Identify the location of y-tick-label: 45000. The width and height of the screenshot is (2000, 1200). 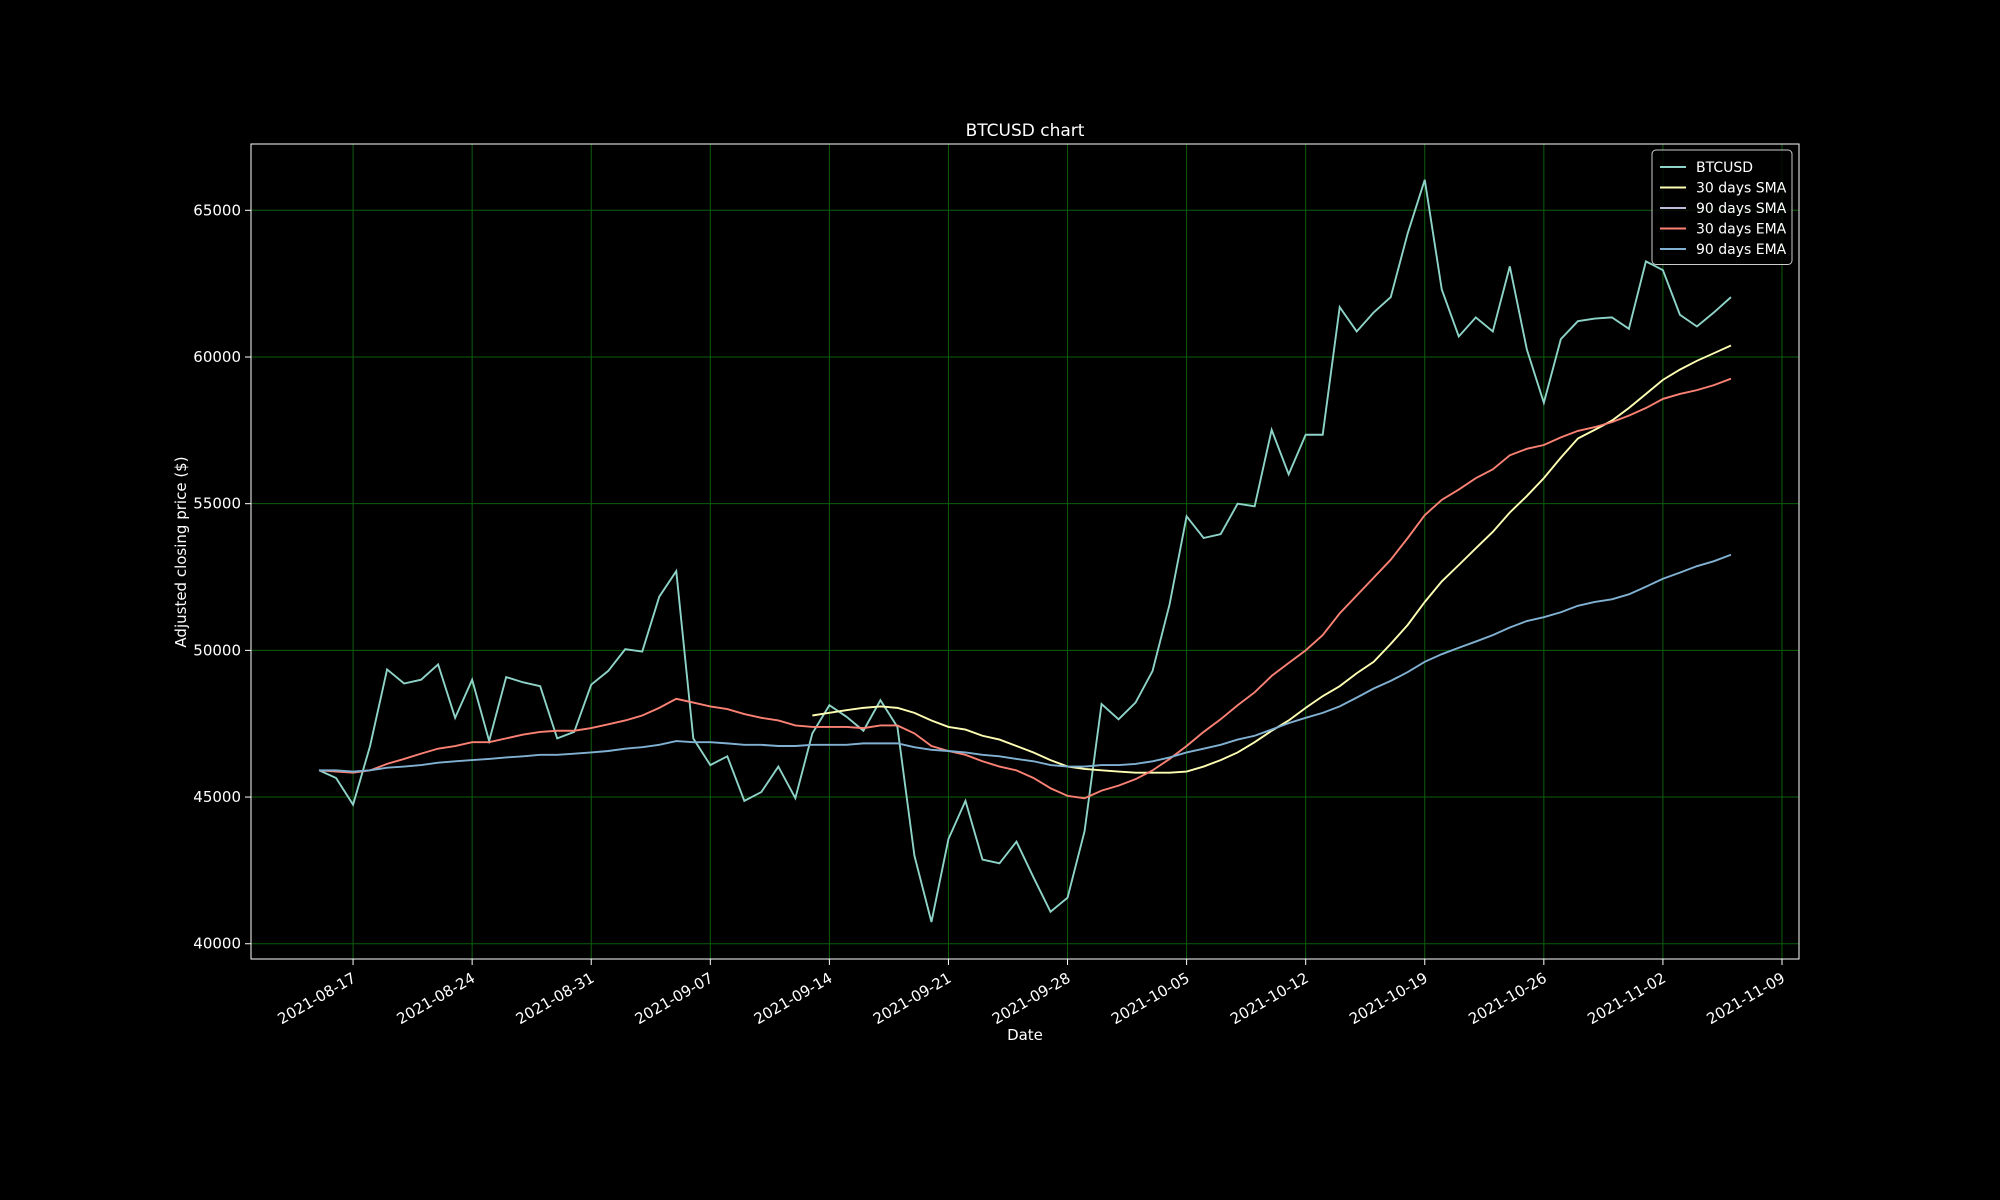
(217, 797).